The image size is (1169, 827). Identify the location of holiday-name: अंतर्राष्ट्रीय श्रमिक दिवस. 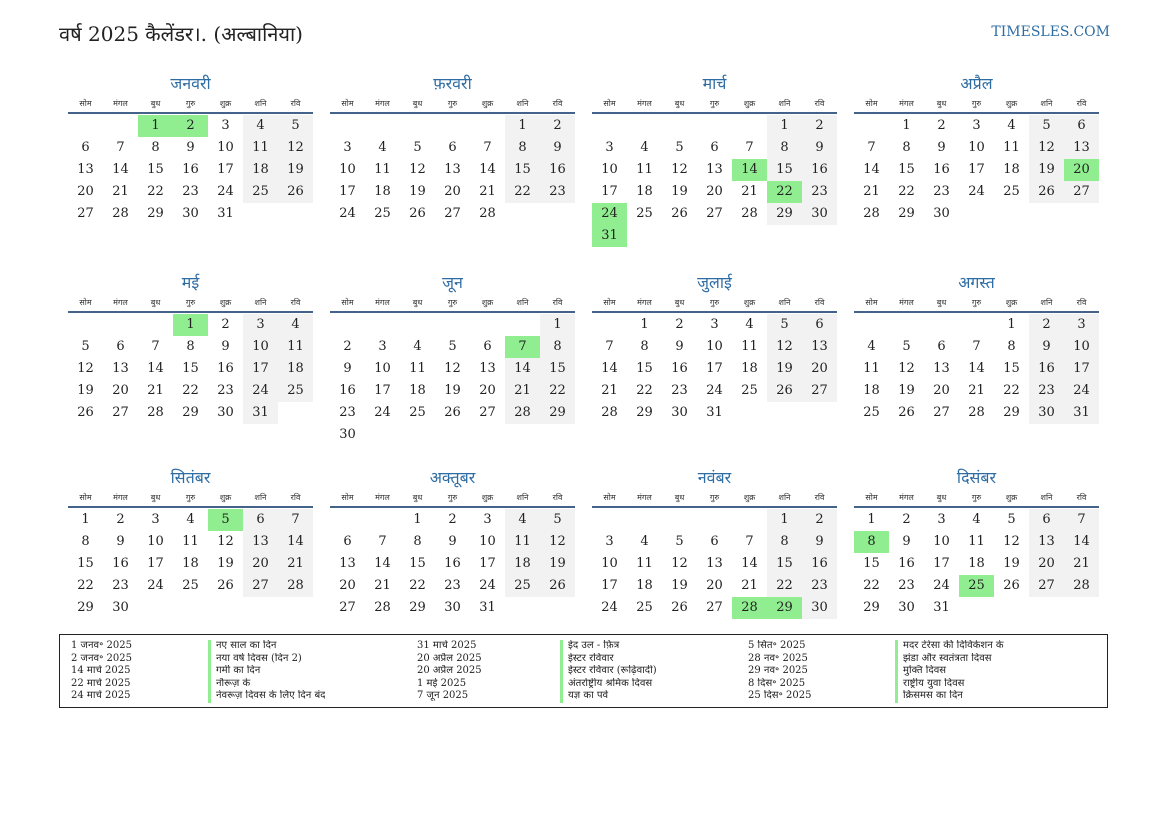
(608, 683).